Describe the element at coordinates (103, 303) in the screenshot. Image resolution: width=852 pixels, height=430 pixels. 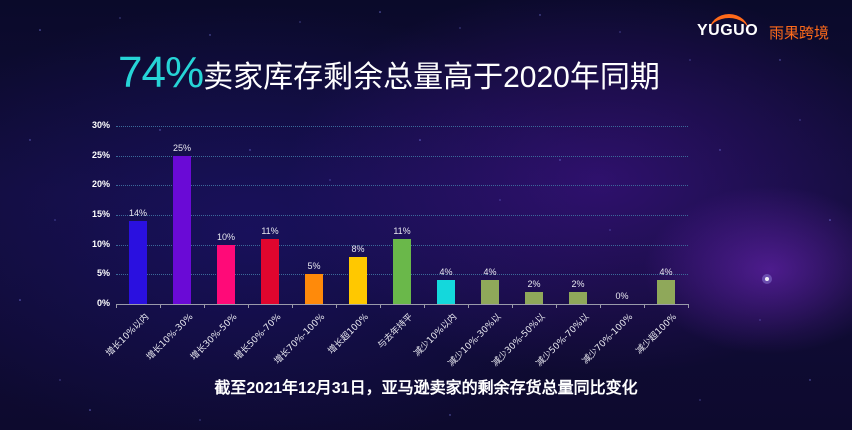
I see `y-axis-tick-label: 0%` at that location.